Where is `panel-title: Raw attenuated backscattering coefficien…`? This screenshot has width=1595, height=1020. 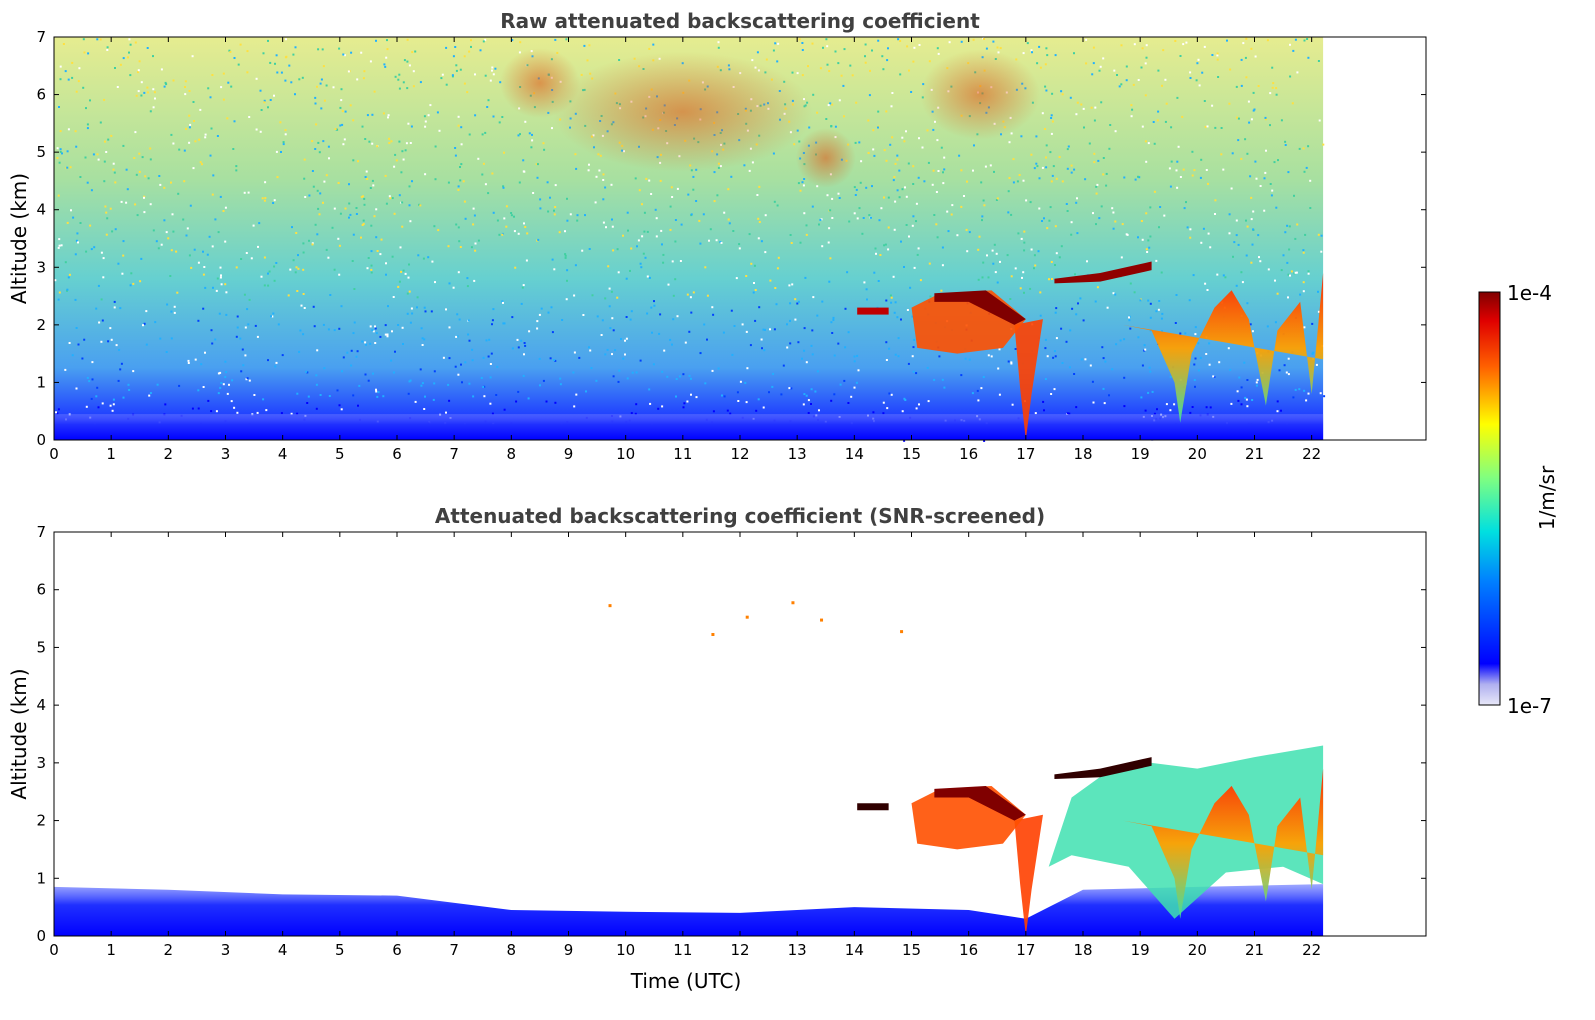 panel-title: Raw attenuated backscattering coefficien… is located at coordinates (740, 21).